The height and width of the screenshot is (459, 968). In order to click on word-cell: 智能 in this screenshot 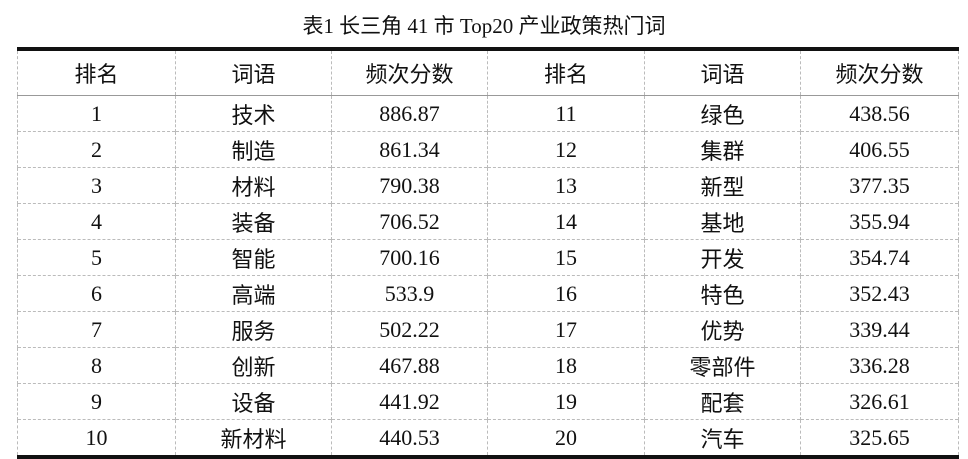, I will do `click(253, 257)`.